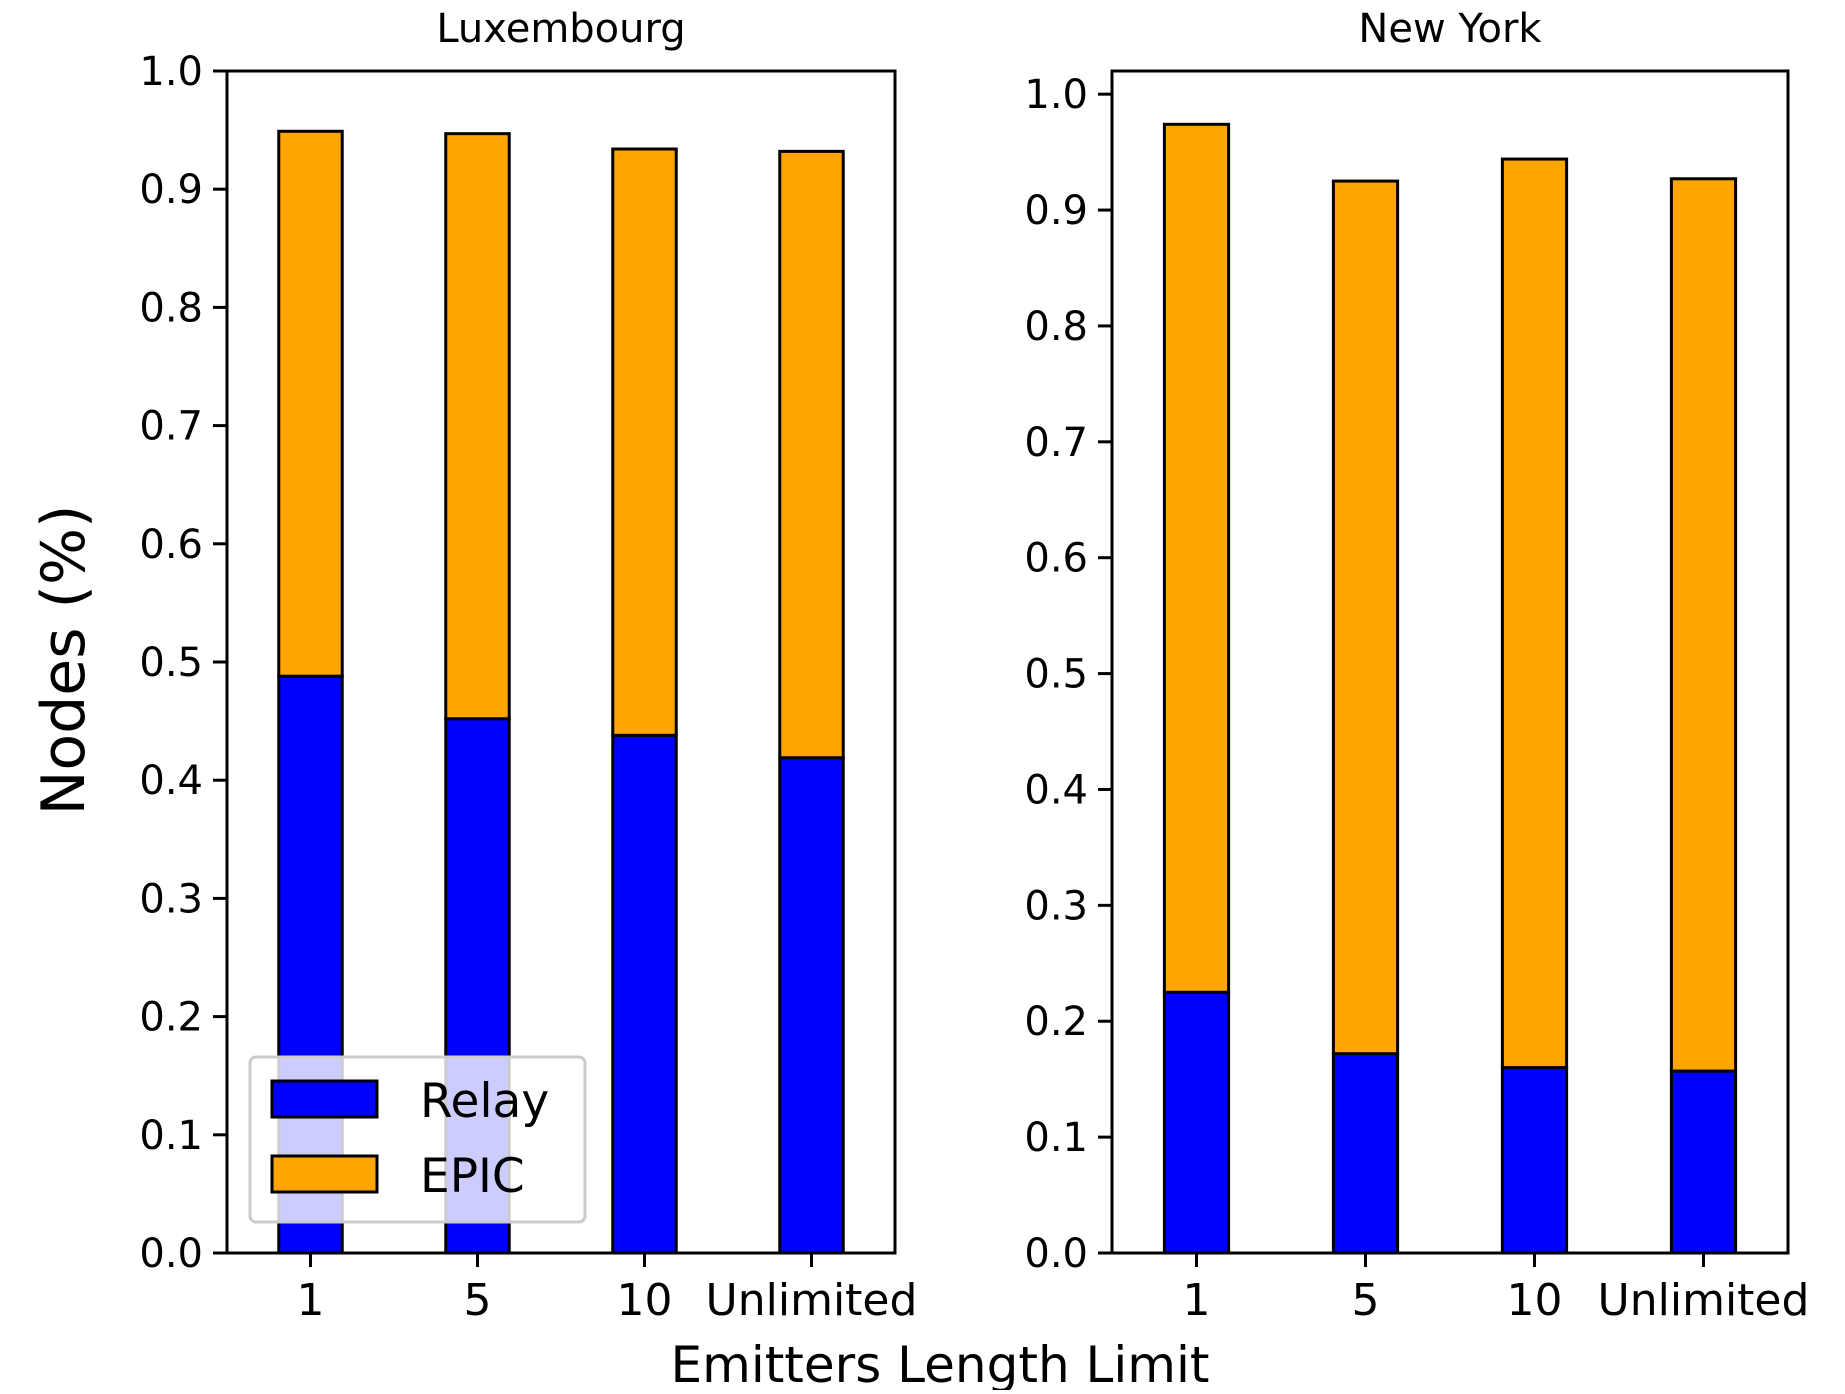 The image size is (1845, 1394). Describe the element at coordinates (171, 308) in the screenshot. I see `luxembourg-y-tick-label: 0.8` at that location.